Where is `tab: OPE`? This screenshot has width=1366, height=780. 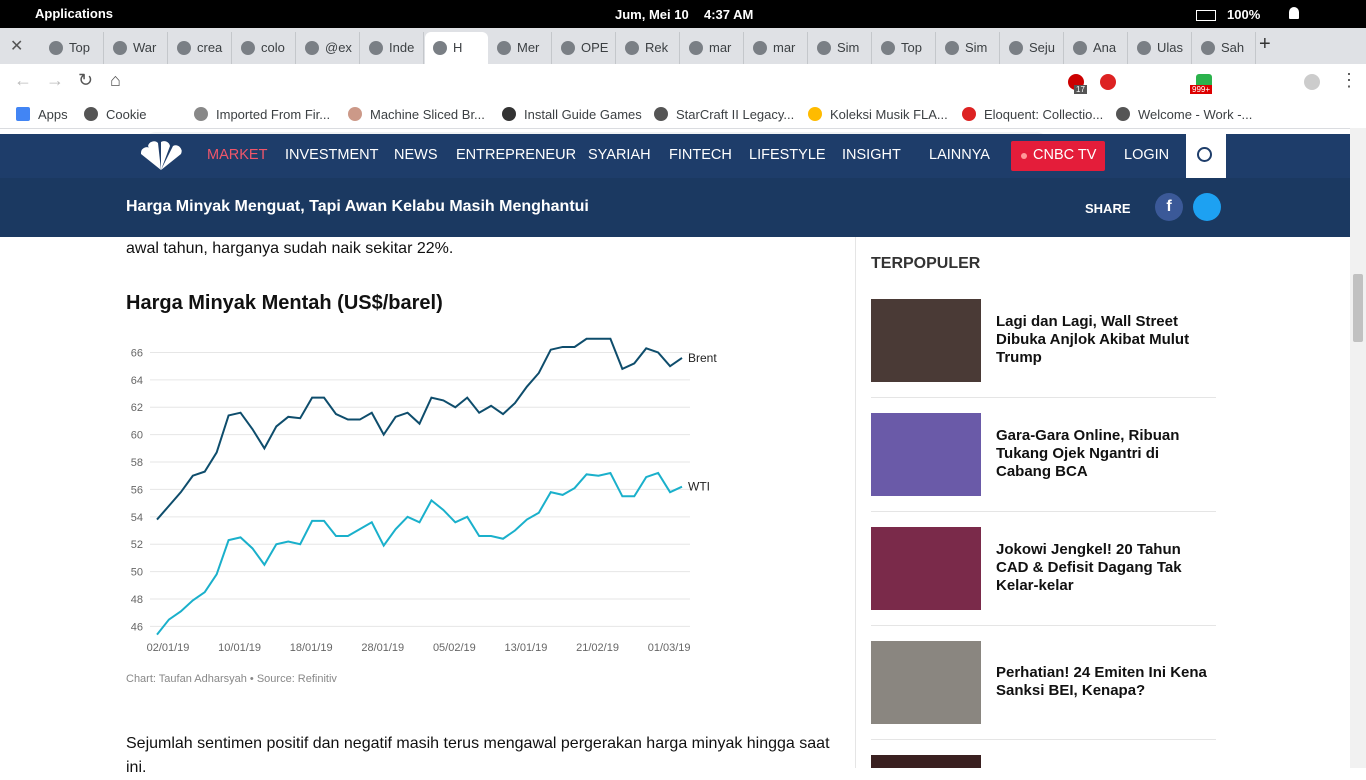
tab: OPE is located at coordinates (584, 48).